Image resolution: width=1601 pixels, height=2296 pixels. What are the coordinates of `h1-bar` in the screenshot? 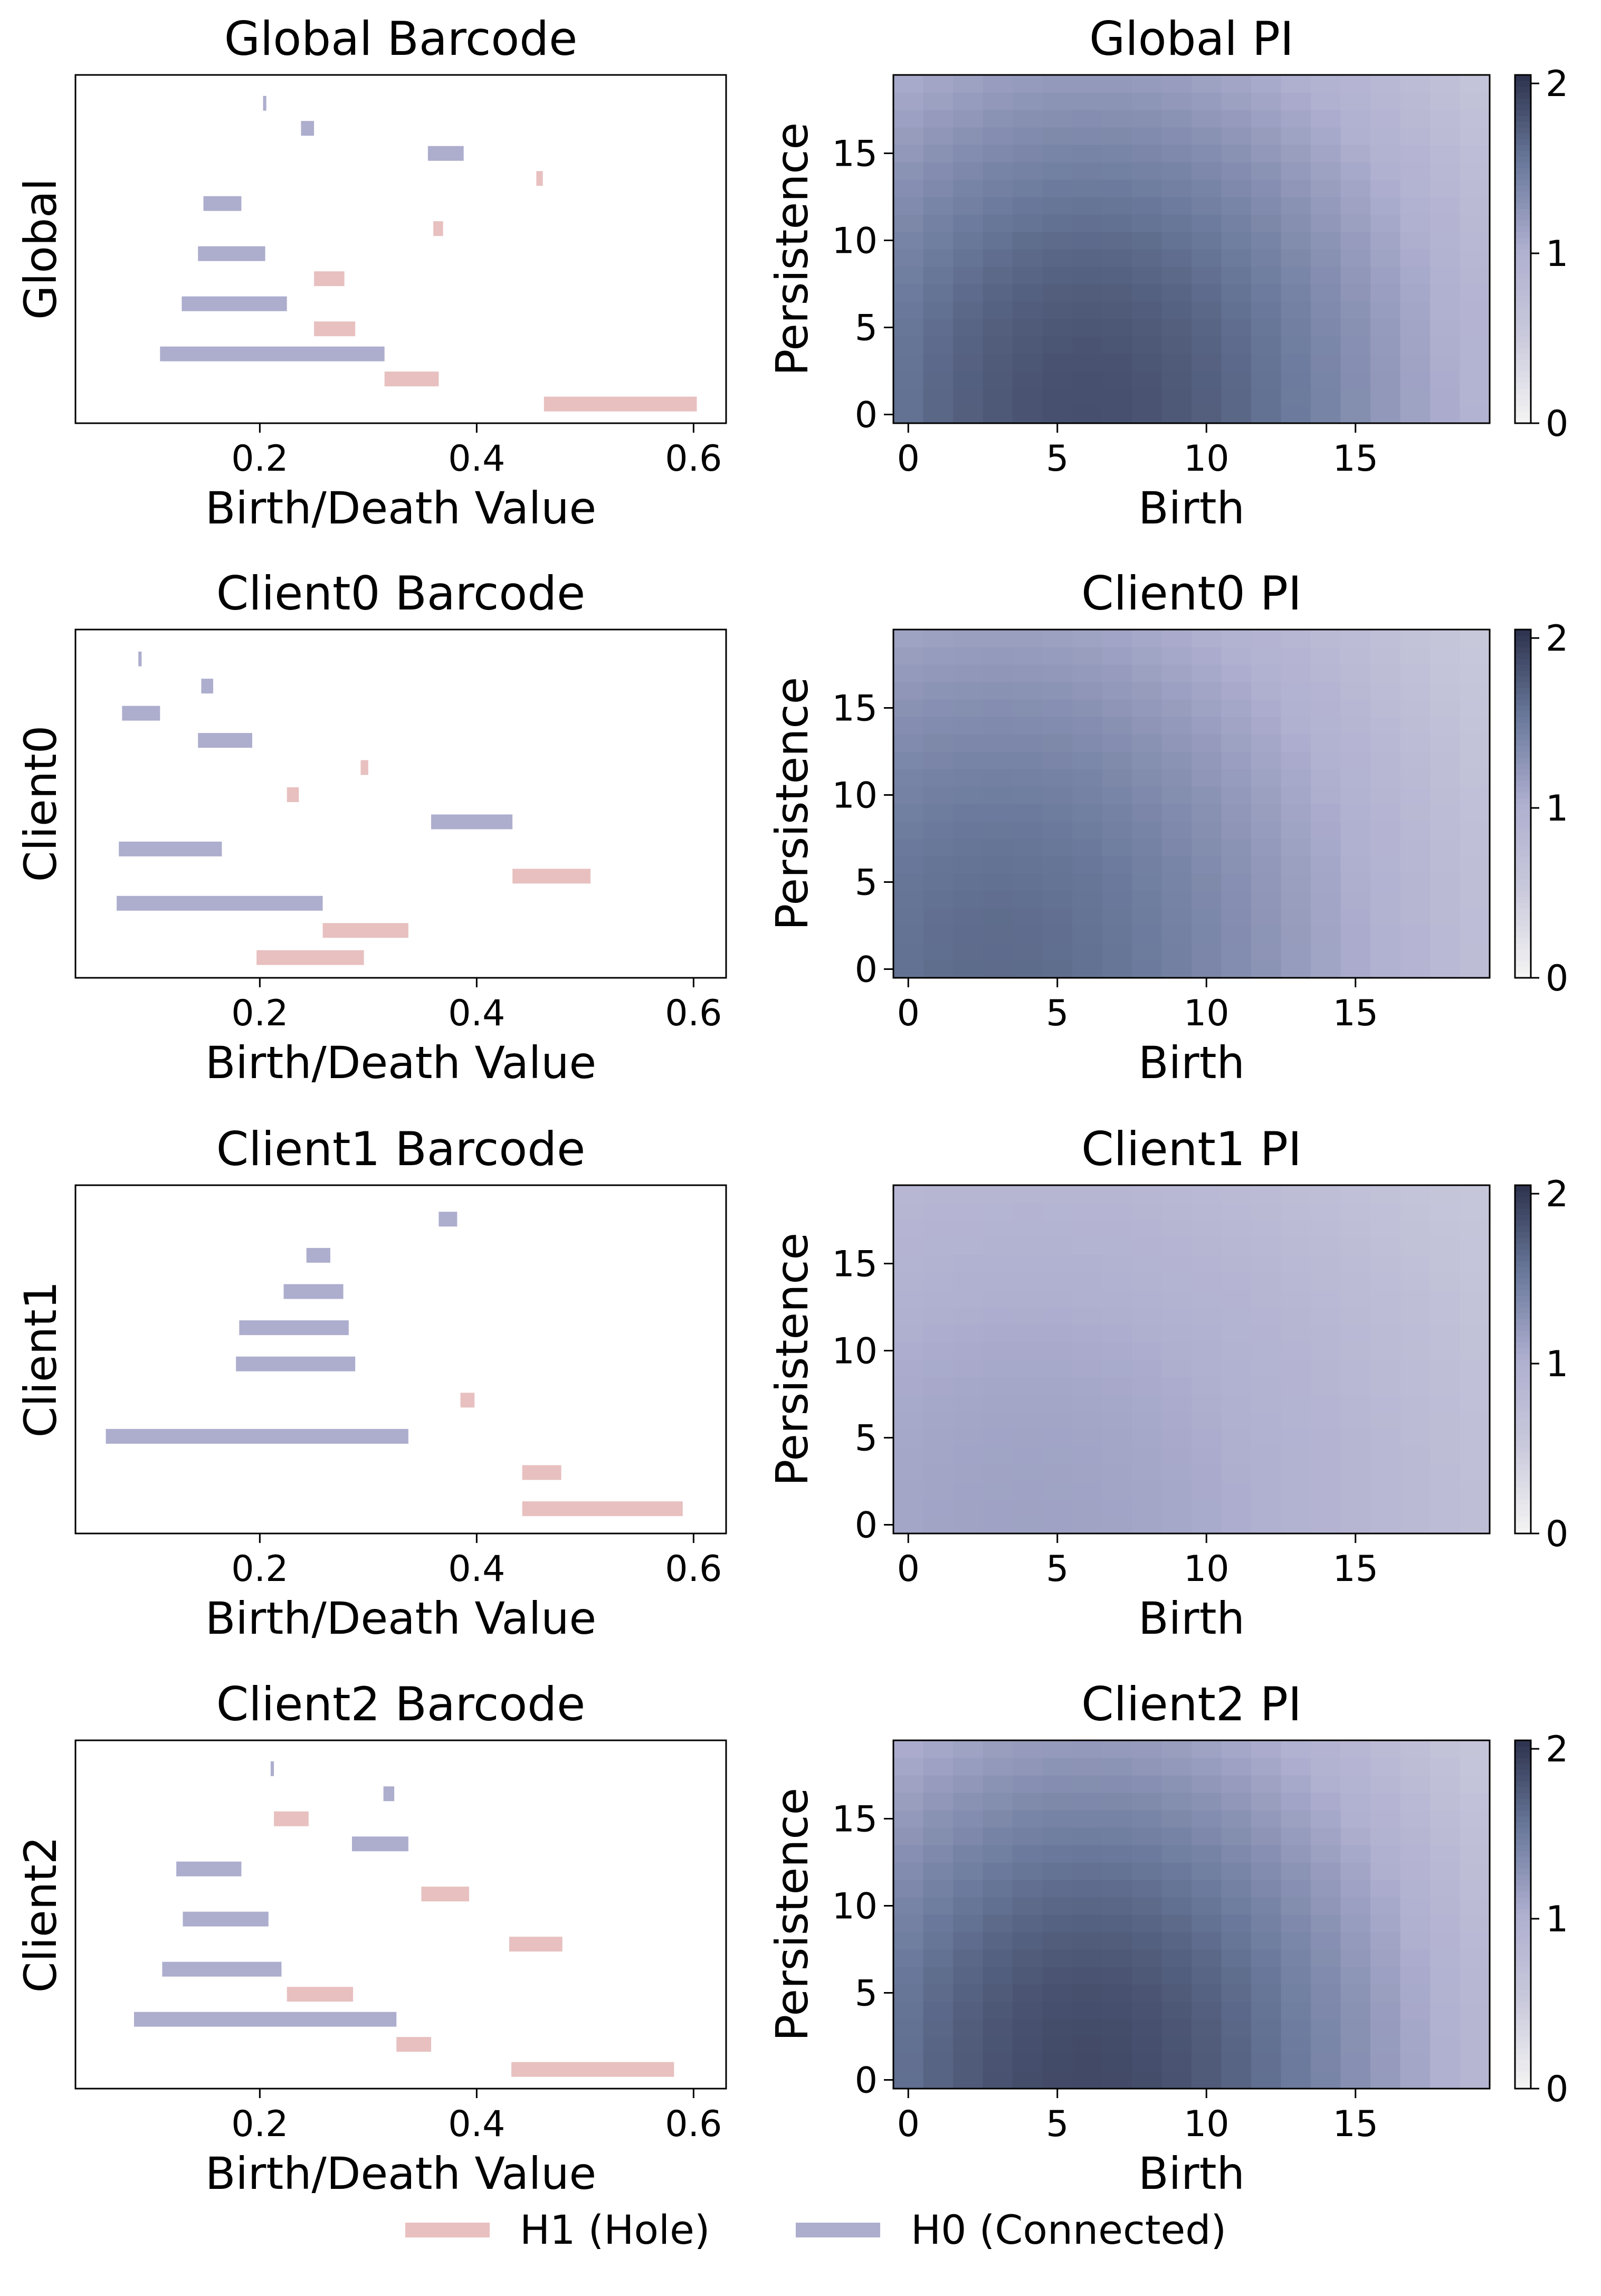 It's located at (414, 2044).